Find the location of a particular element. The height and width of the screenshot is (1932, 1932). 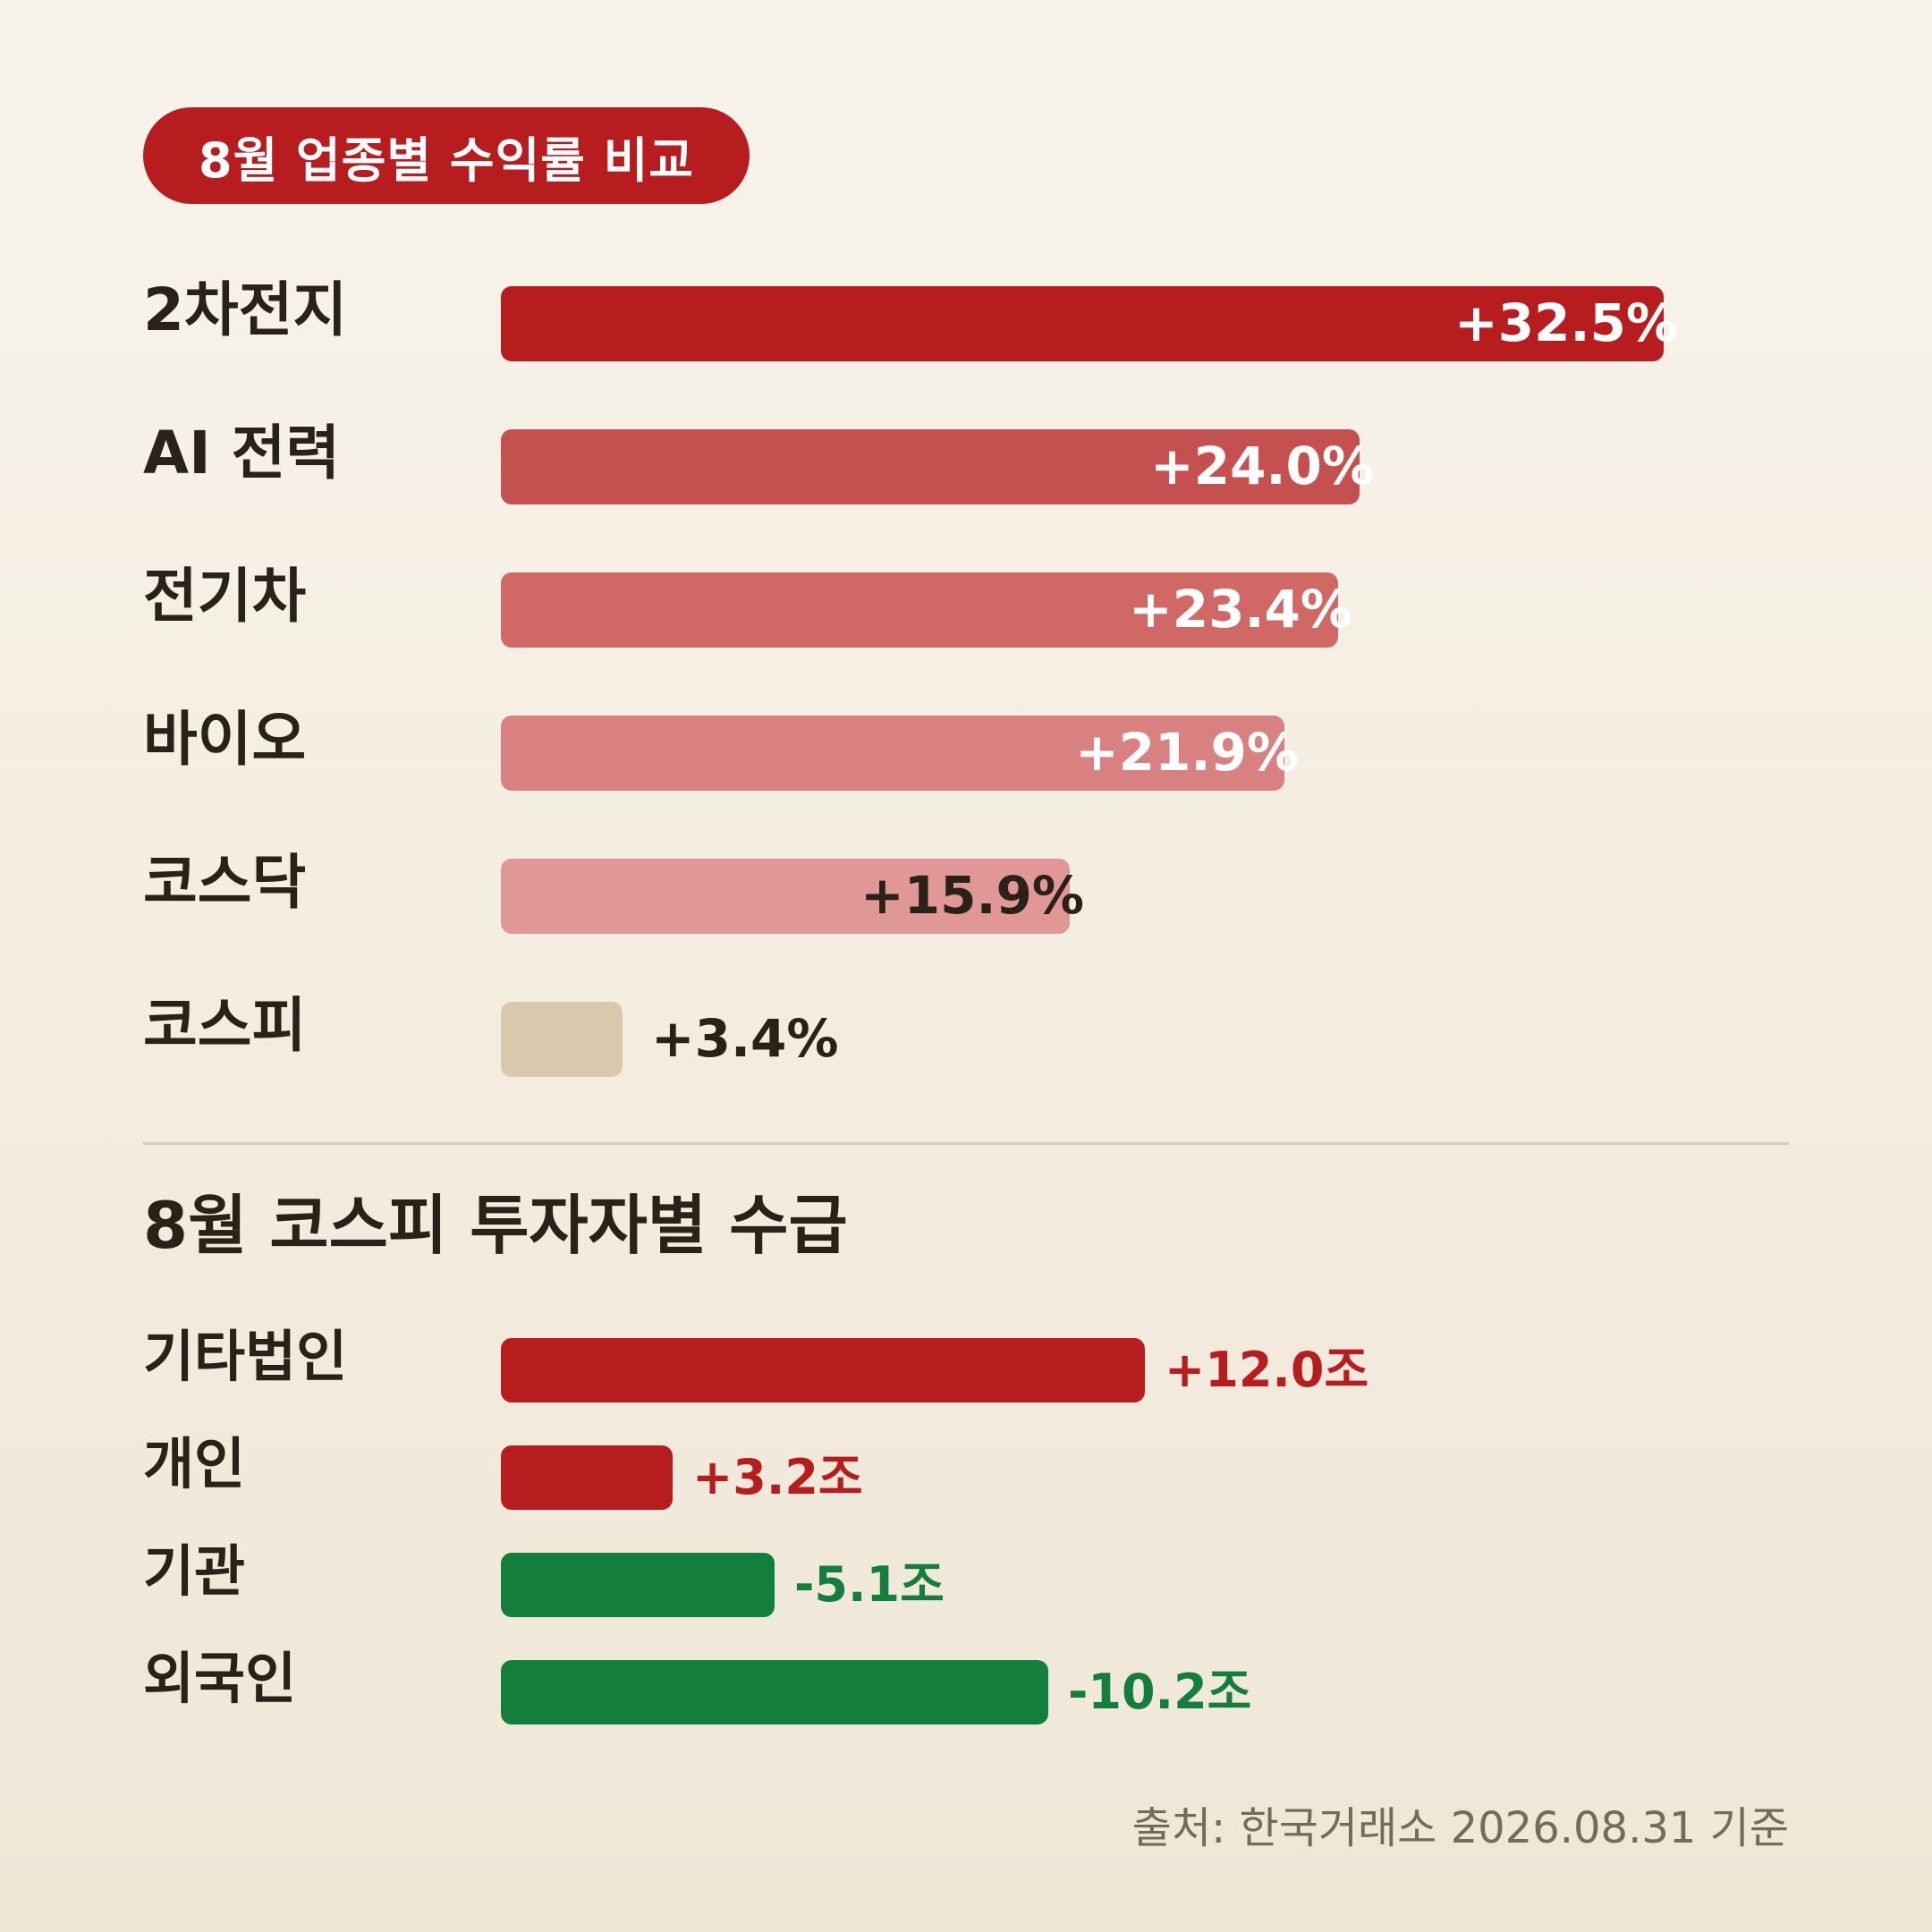

category-label: 외국인 is located at coordinates (220, 1678).